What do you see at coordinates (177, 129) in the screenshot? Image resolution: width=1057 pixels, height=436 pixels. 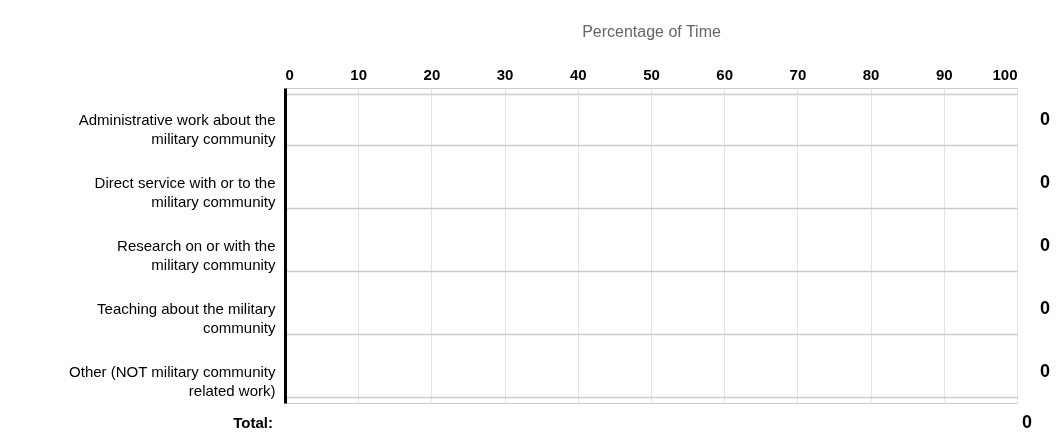 I see `y-tick-label: Administrative work about the military community` at bounding box center [177, 129].